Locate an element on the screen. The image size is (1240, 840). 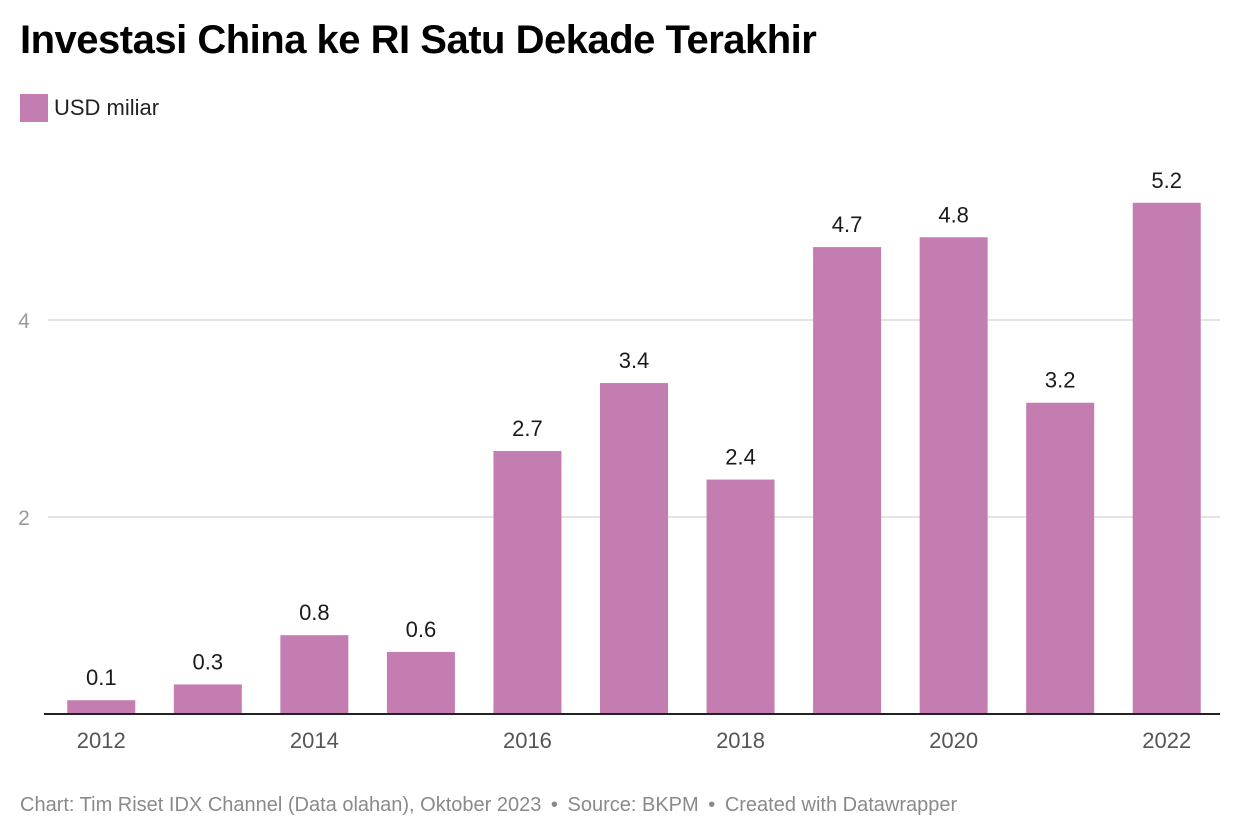
x-tick-label: 2018 is located at coordinates (740, 740).